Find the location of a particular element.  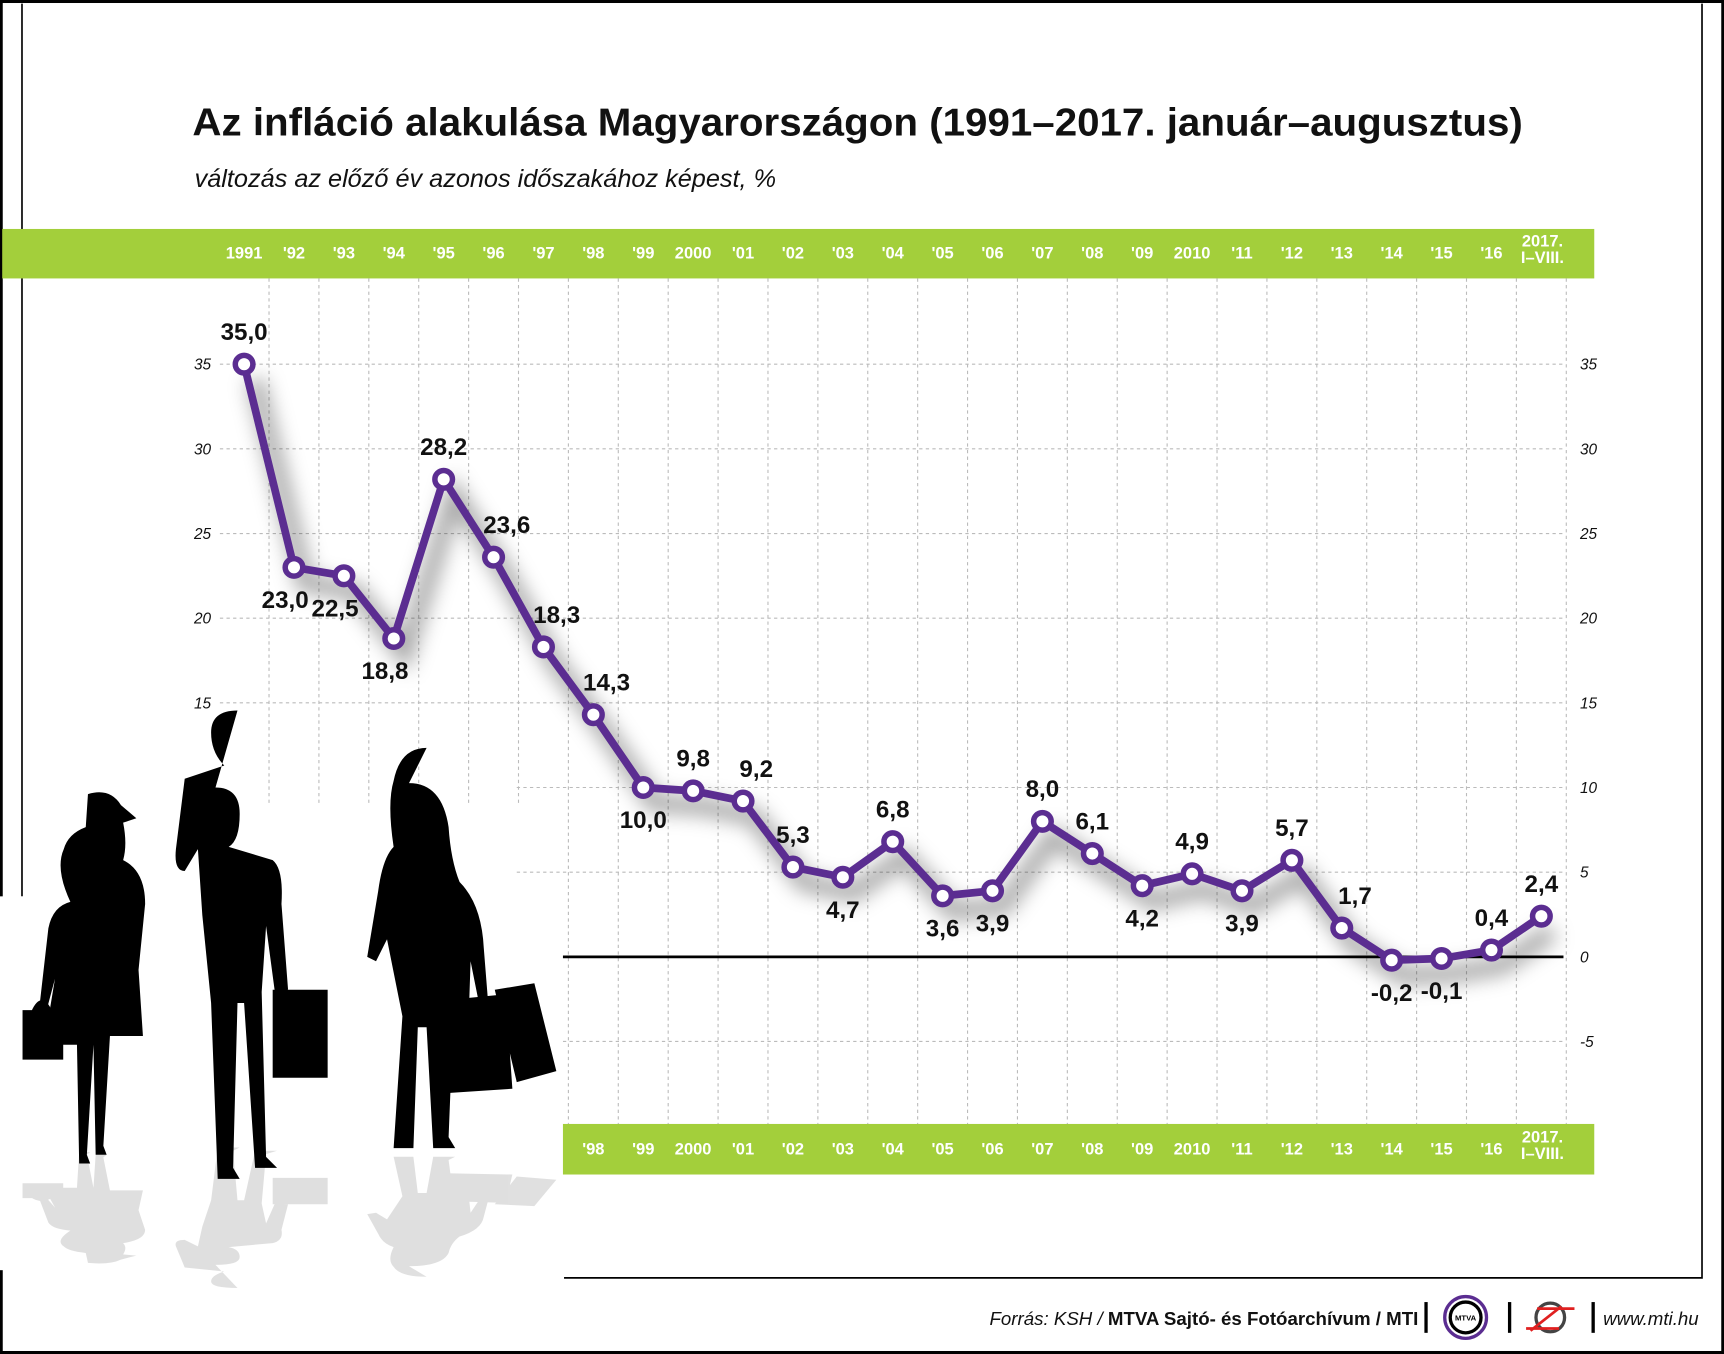

x-label-top: '92 is located at coordinates (294, 254).